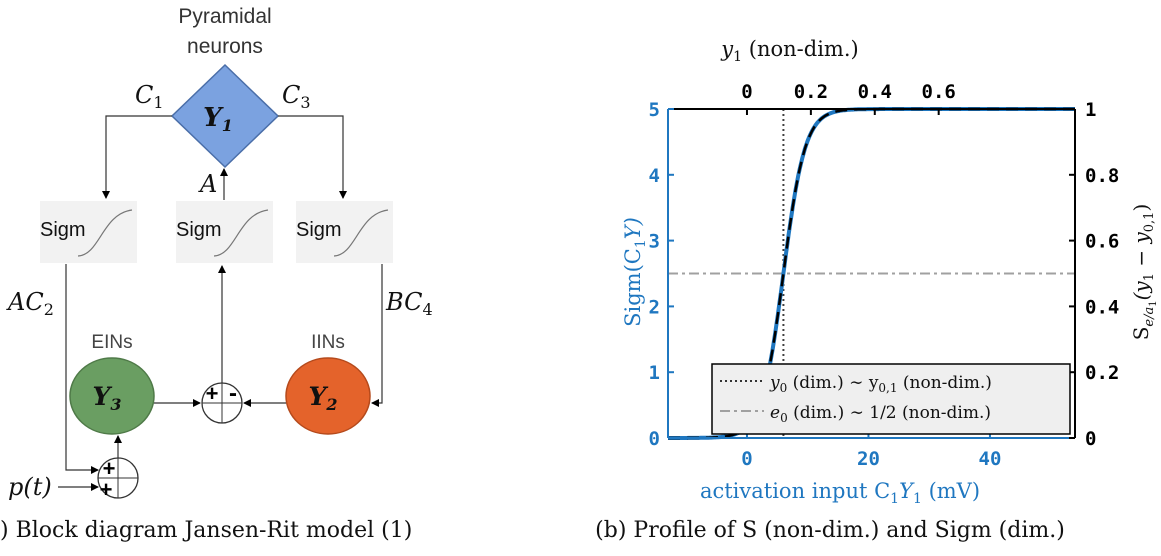  What do you see at coordinates (990, 459) in the screenshot?
I see `x-tick-label: 40` at bounding box center [990, 459].